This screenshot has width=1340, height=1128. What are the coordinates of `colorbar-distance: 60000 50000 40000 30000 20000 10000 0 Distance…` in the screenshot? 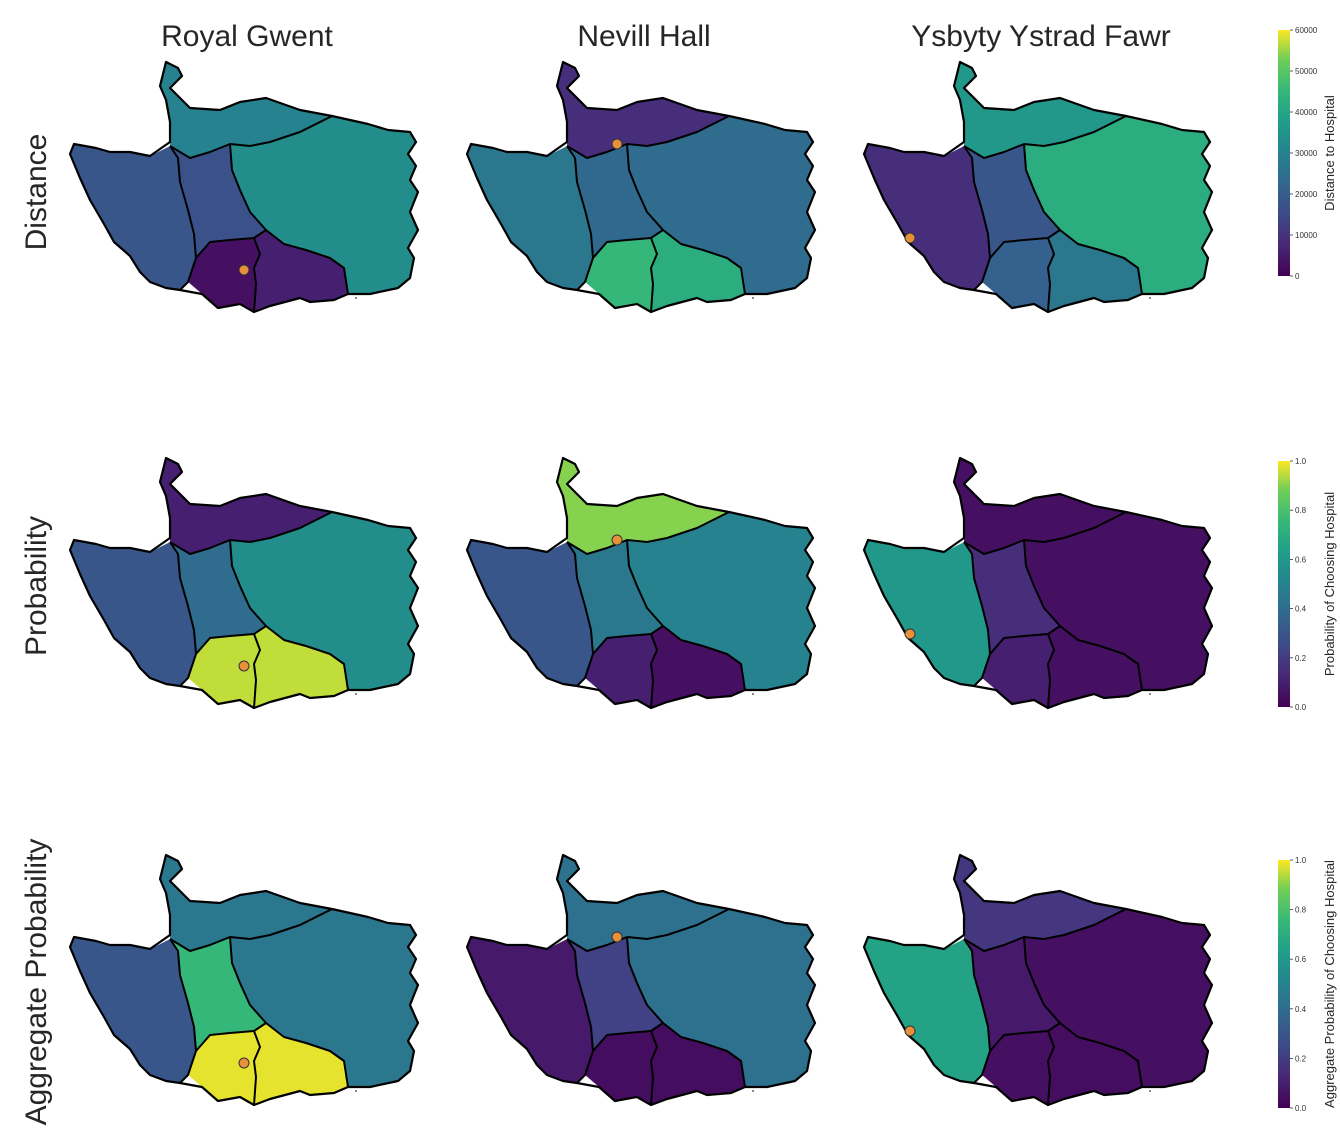 It's located at (1307, 153).